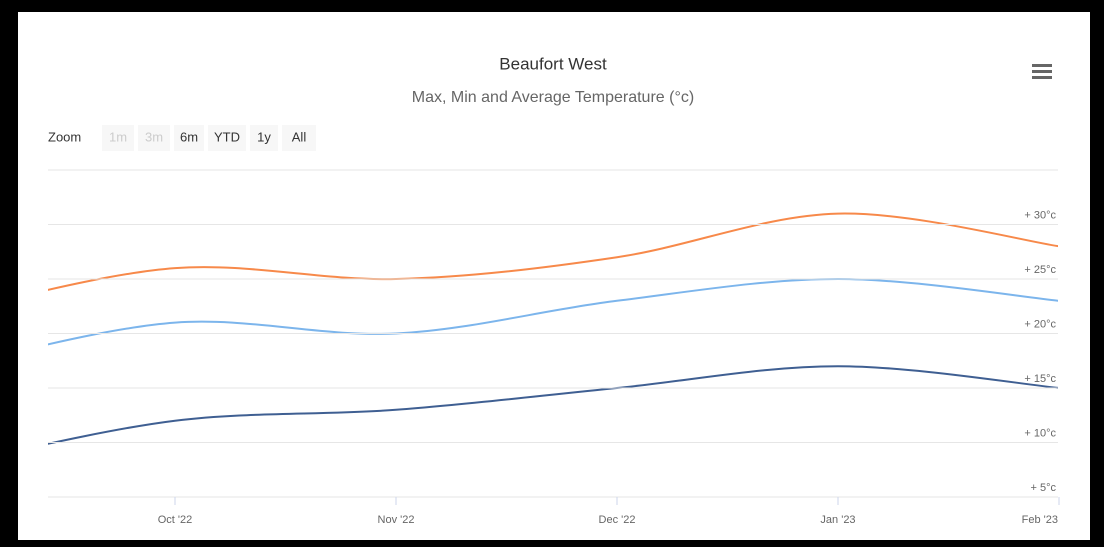 Image resolution: width=1104 pixels, height=547 pixels. I want to click on y-tick-label: + 30°c, so click(1040, 215).